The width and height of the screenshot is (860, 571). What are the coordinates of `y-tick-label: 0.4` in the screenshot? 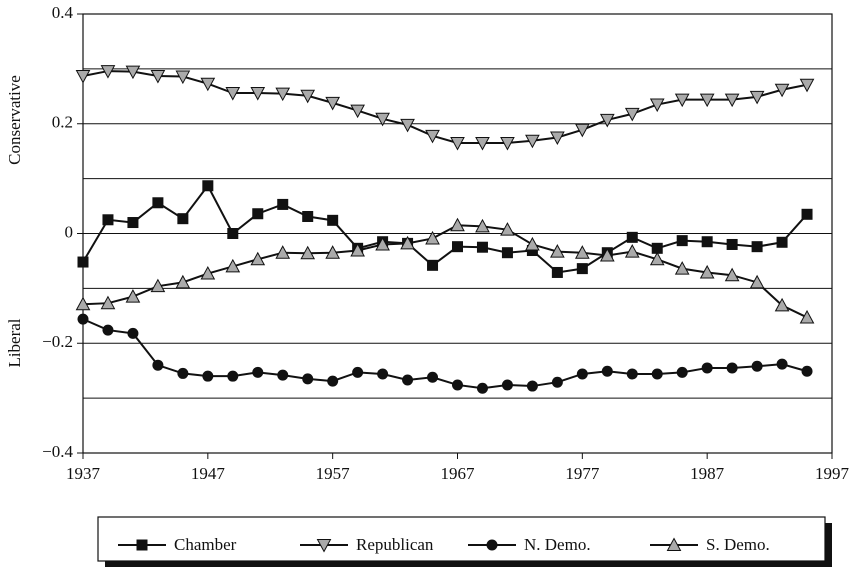 It's located at (63, 12).